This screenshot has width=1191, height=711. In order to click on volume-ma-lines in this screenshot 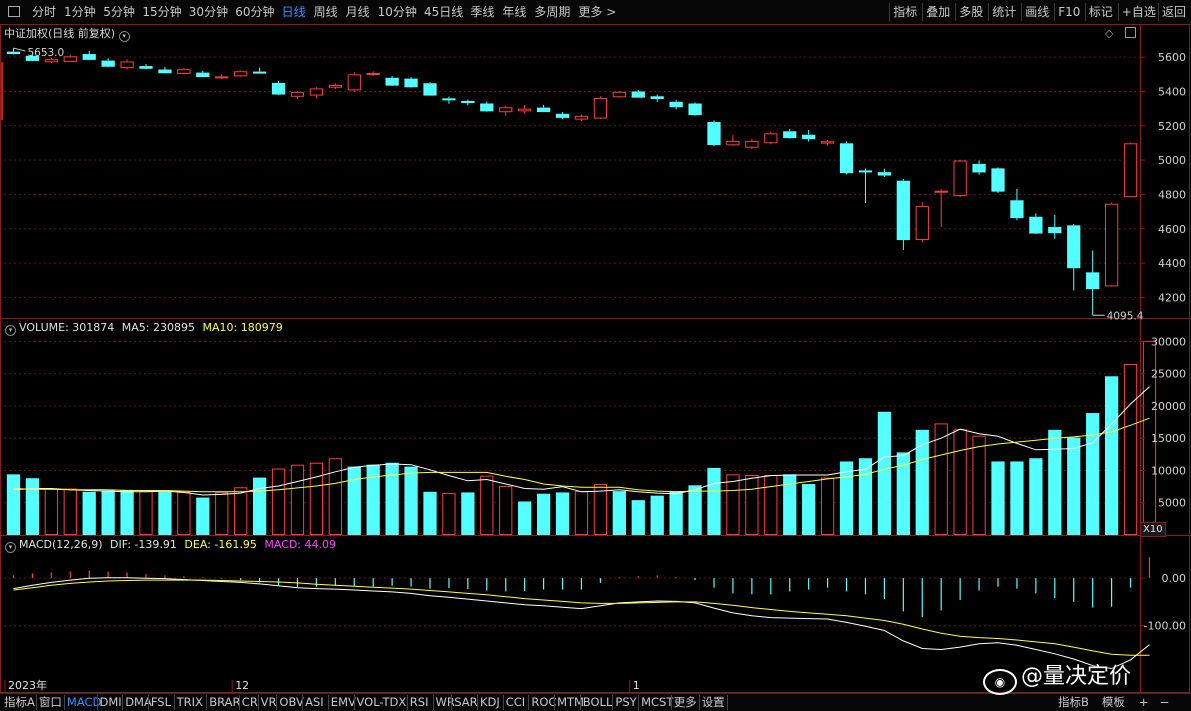, I will do `click(581, 441)`.